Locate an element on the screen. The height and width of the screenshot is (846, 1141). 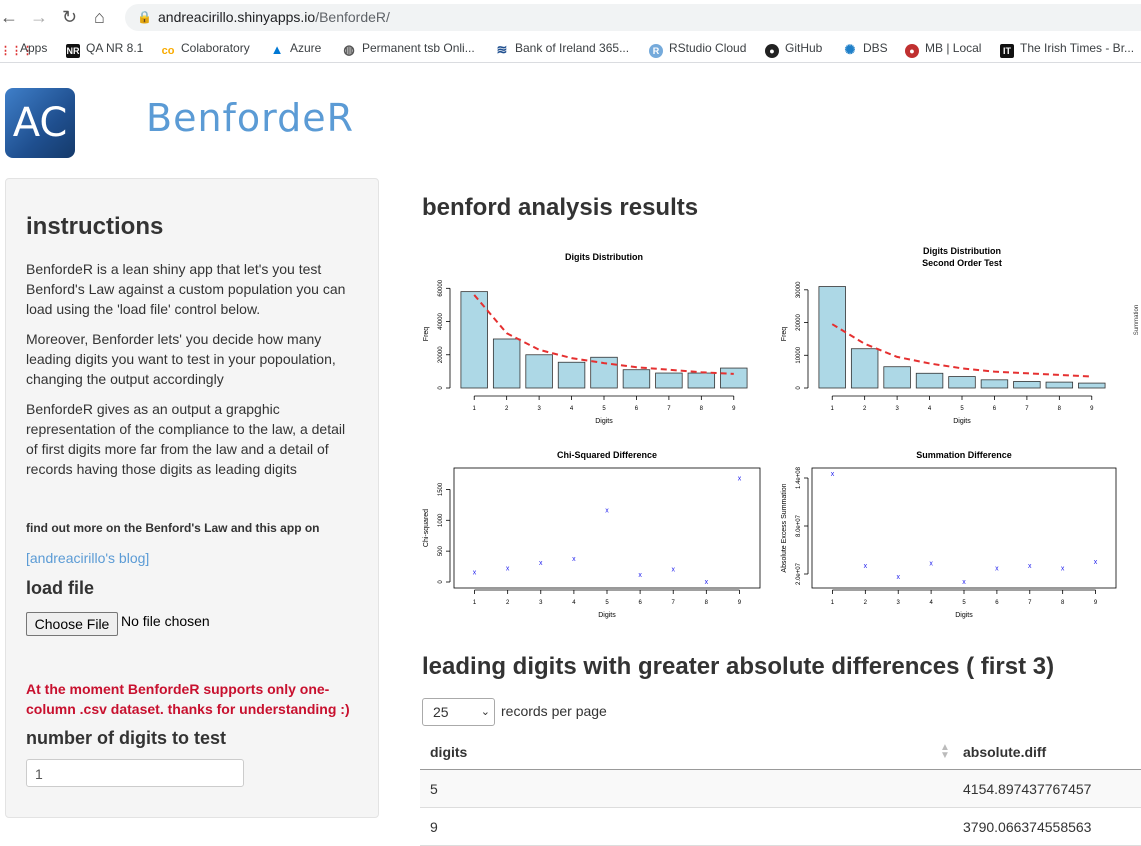
blog-link: [andreacirillo's blog] is located at coordinates (88, 558).